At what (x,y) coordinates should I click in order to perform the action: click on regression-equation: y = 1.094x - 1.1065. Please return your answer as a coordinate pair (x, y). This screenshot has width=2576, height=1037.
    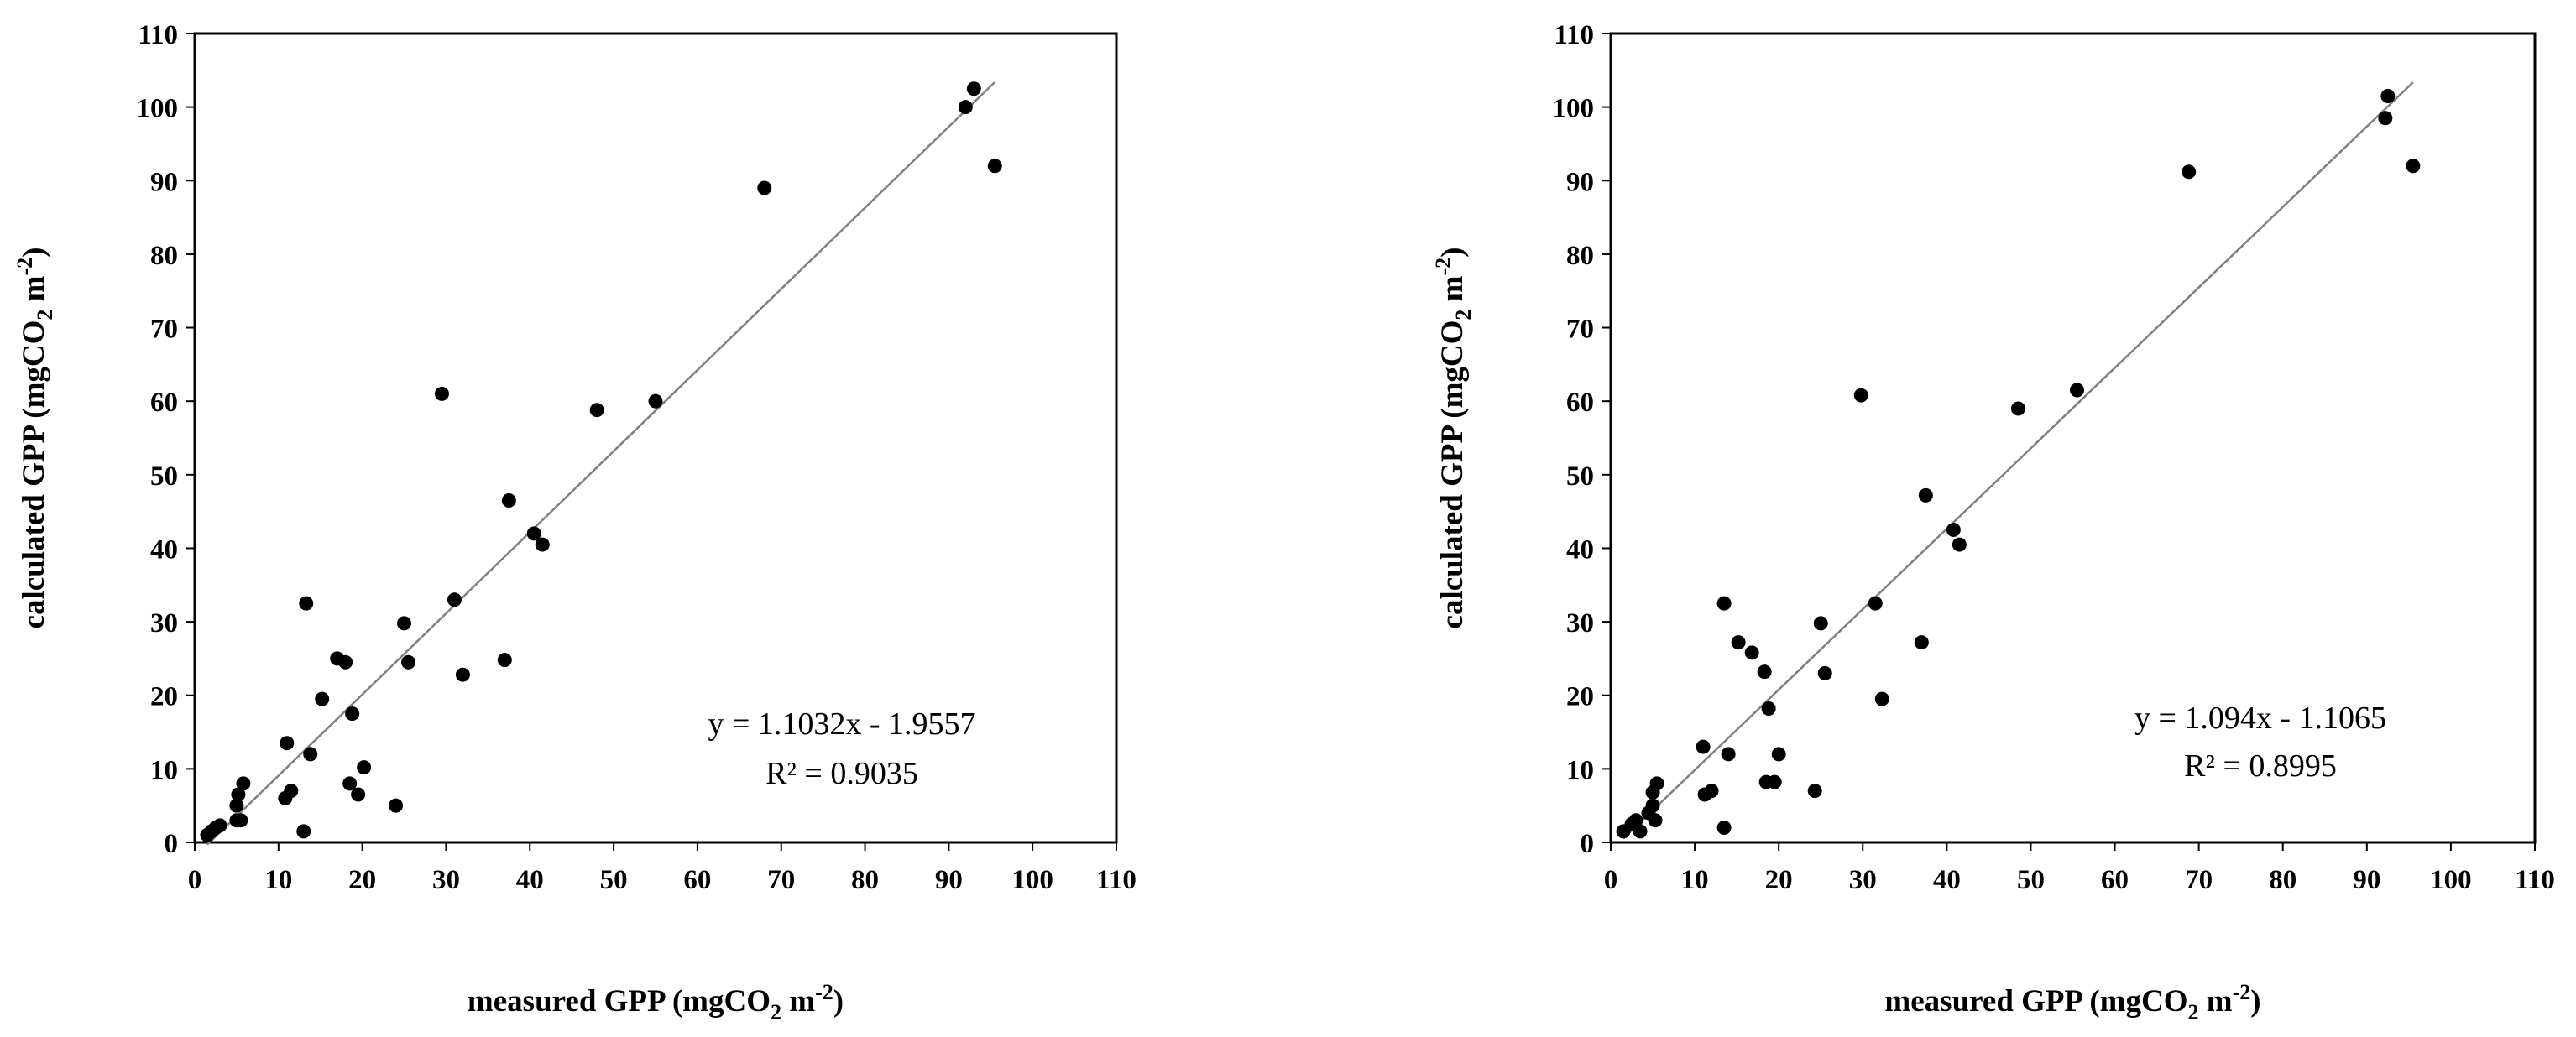
    Looking at the image, I should click on (2260, 718).